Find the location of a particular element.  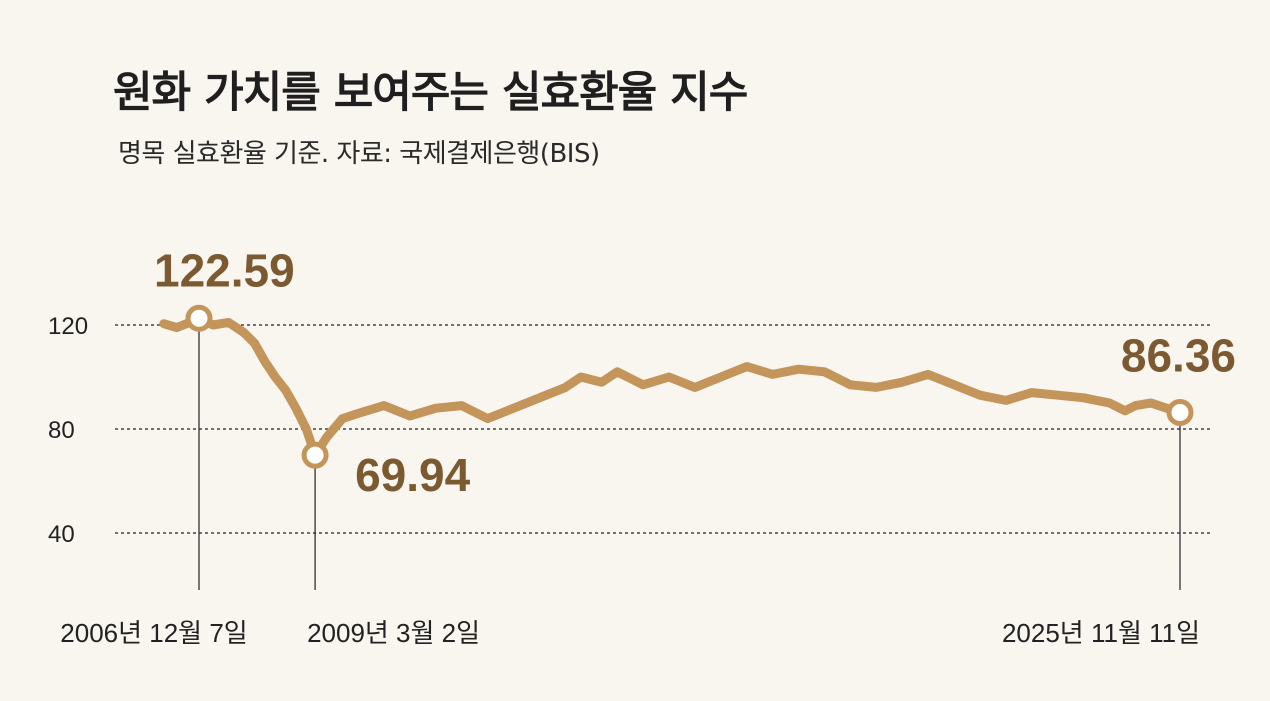

chart-title: 원화 가치를 보여주는 실효환율 지수 is located at coordinates (430, 93).